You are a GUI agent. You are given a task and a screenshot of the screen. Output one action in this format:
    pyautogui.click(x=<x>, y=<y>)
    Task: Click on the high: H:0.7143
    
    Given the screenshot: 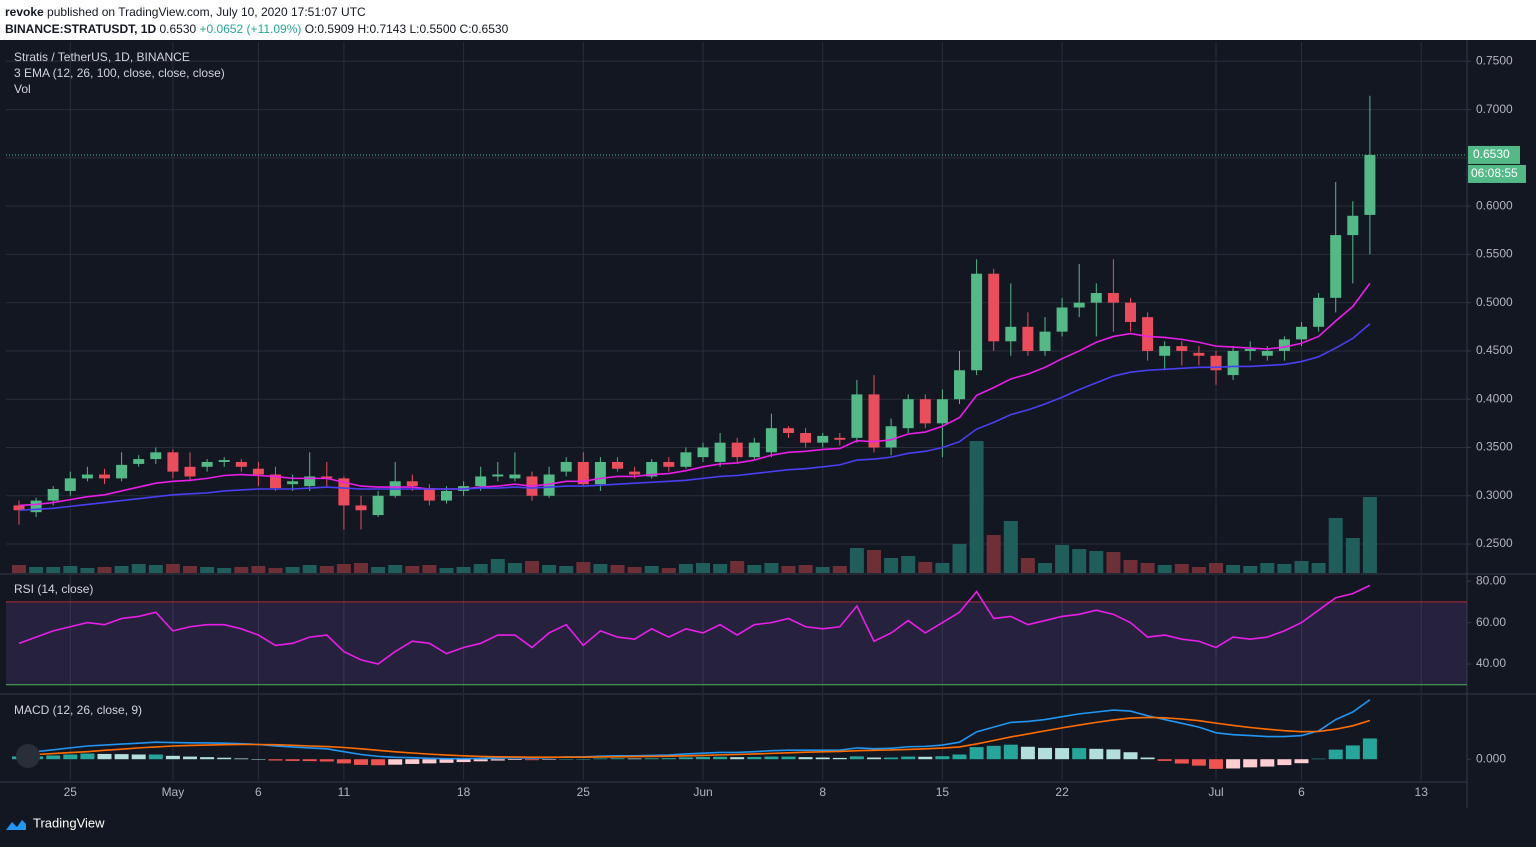 What is the action you would take?
    pyautogui.click(x=382, y=29)
    